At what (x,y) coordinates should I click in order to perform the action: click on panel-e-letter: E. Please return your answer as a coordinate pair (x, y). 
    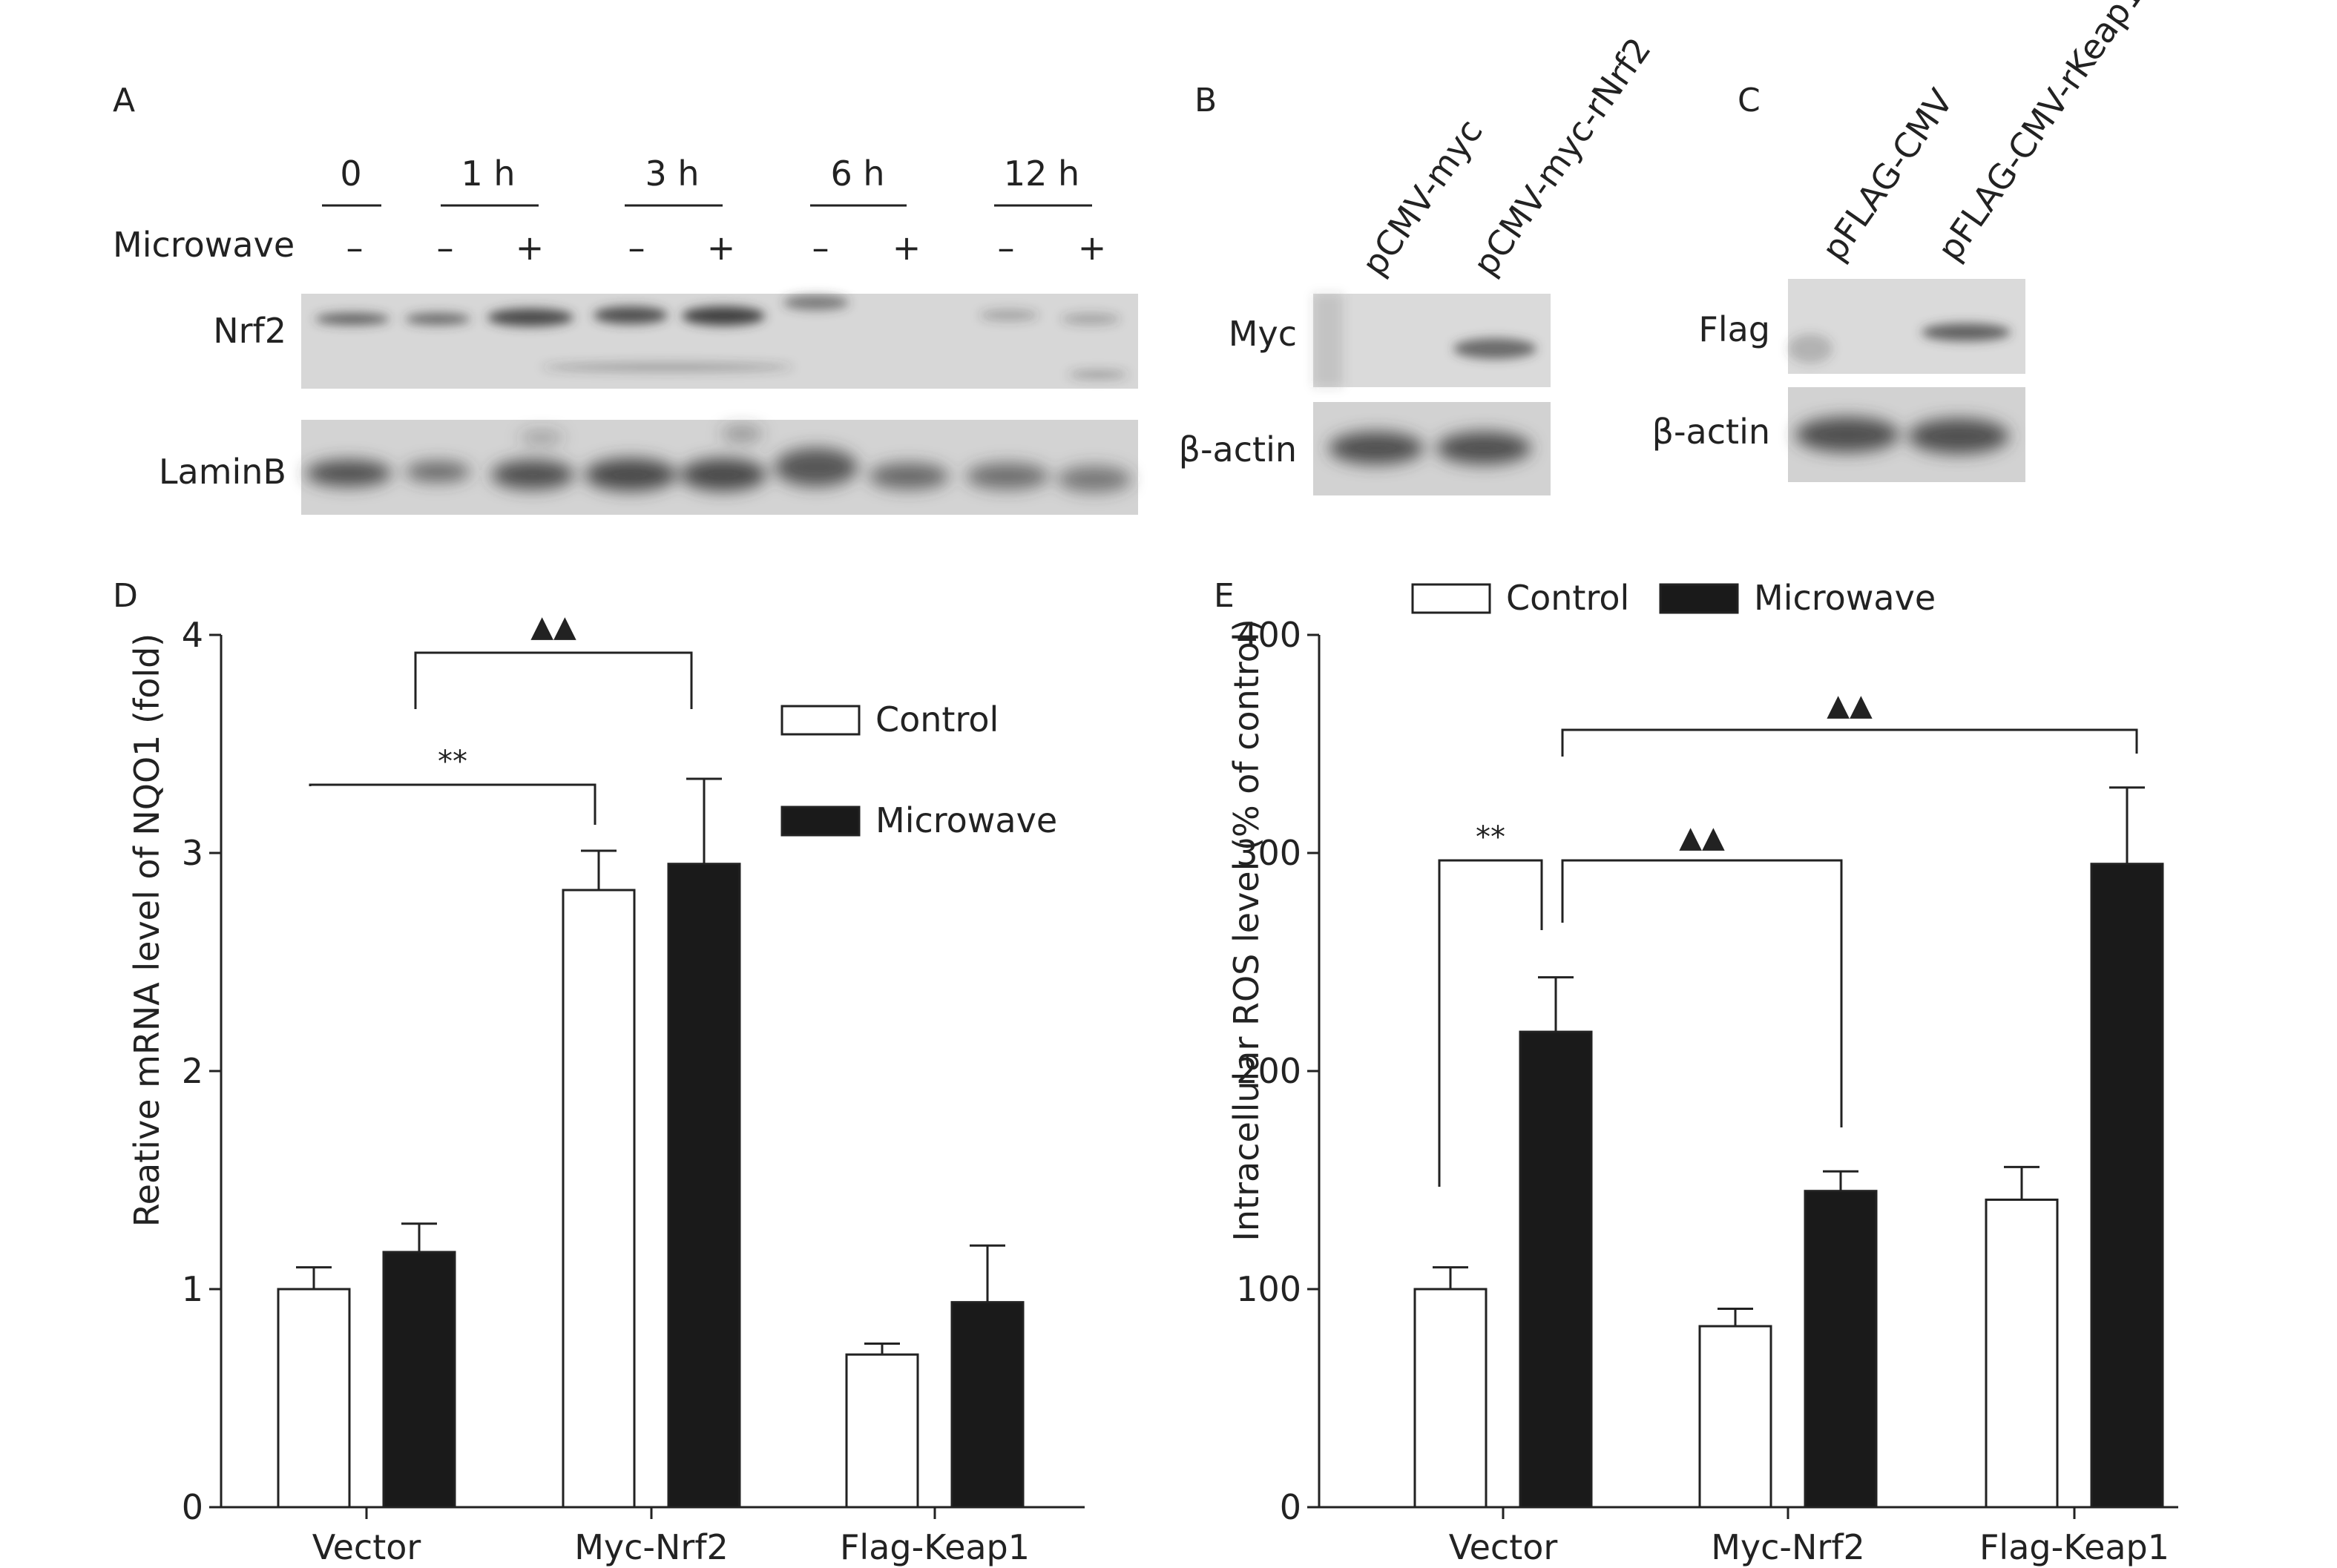
    Looking at the image, I should click on (1224, 596).